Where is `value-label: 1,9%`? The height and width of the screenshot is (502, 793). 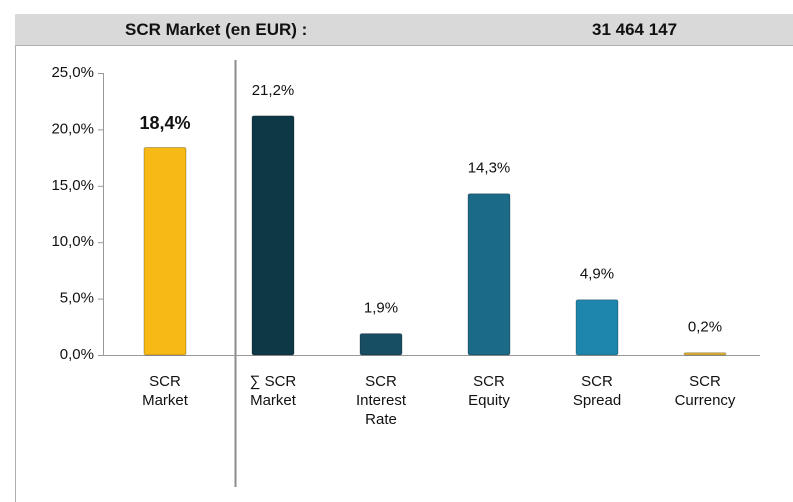
value-label: 1,9% is located at coordinates (381, 308).